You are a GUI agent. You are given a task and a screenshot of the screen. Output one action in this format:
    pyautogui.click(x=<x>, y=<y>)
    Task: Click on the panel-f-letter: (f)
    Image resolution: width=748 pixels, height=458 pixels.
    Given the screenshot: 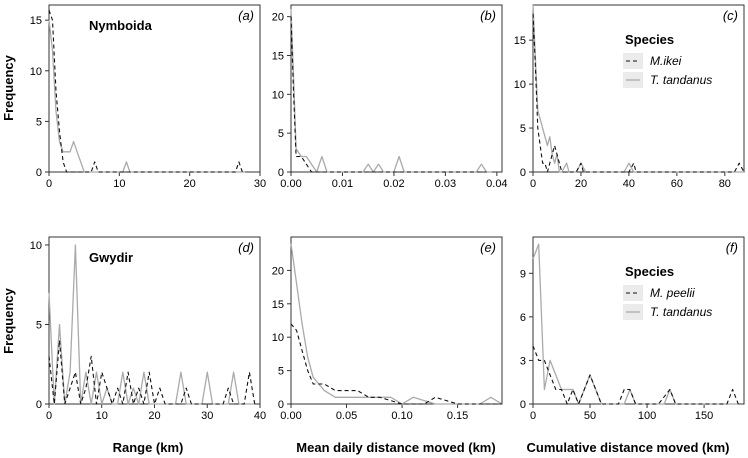 What is the action you would take?
    pyautogui.click(x=732, y=247)
    